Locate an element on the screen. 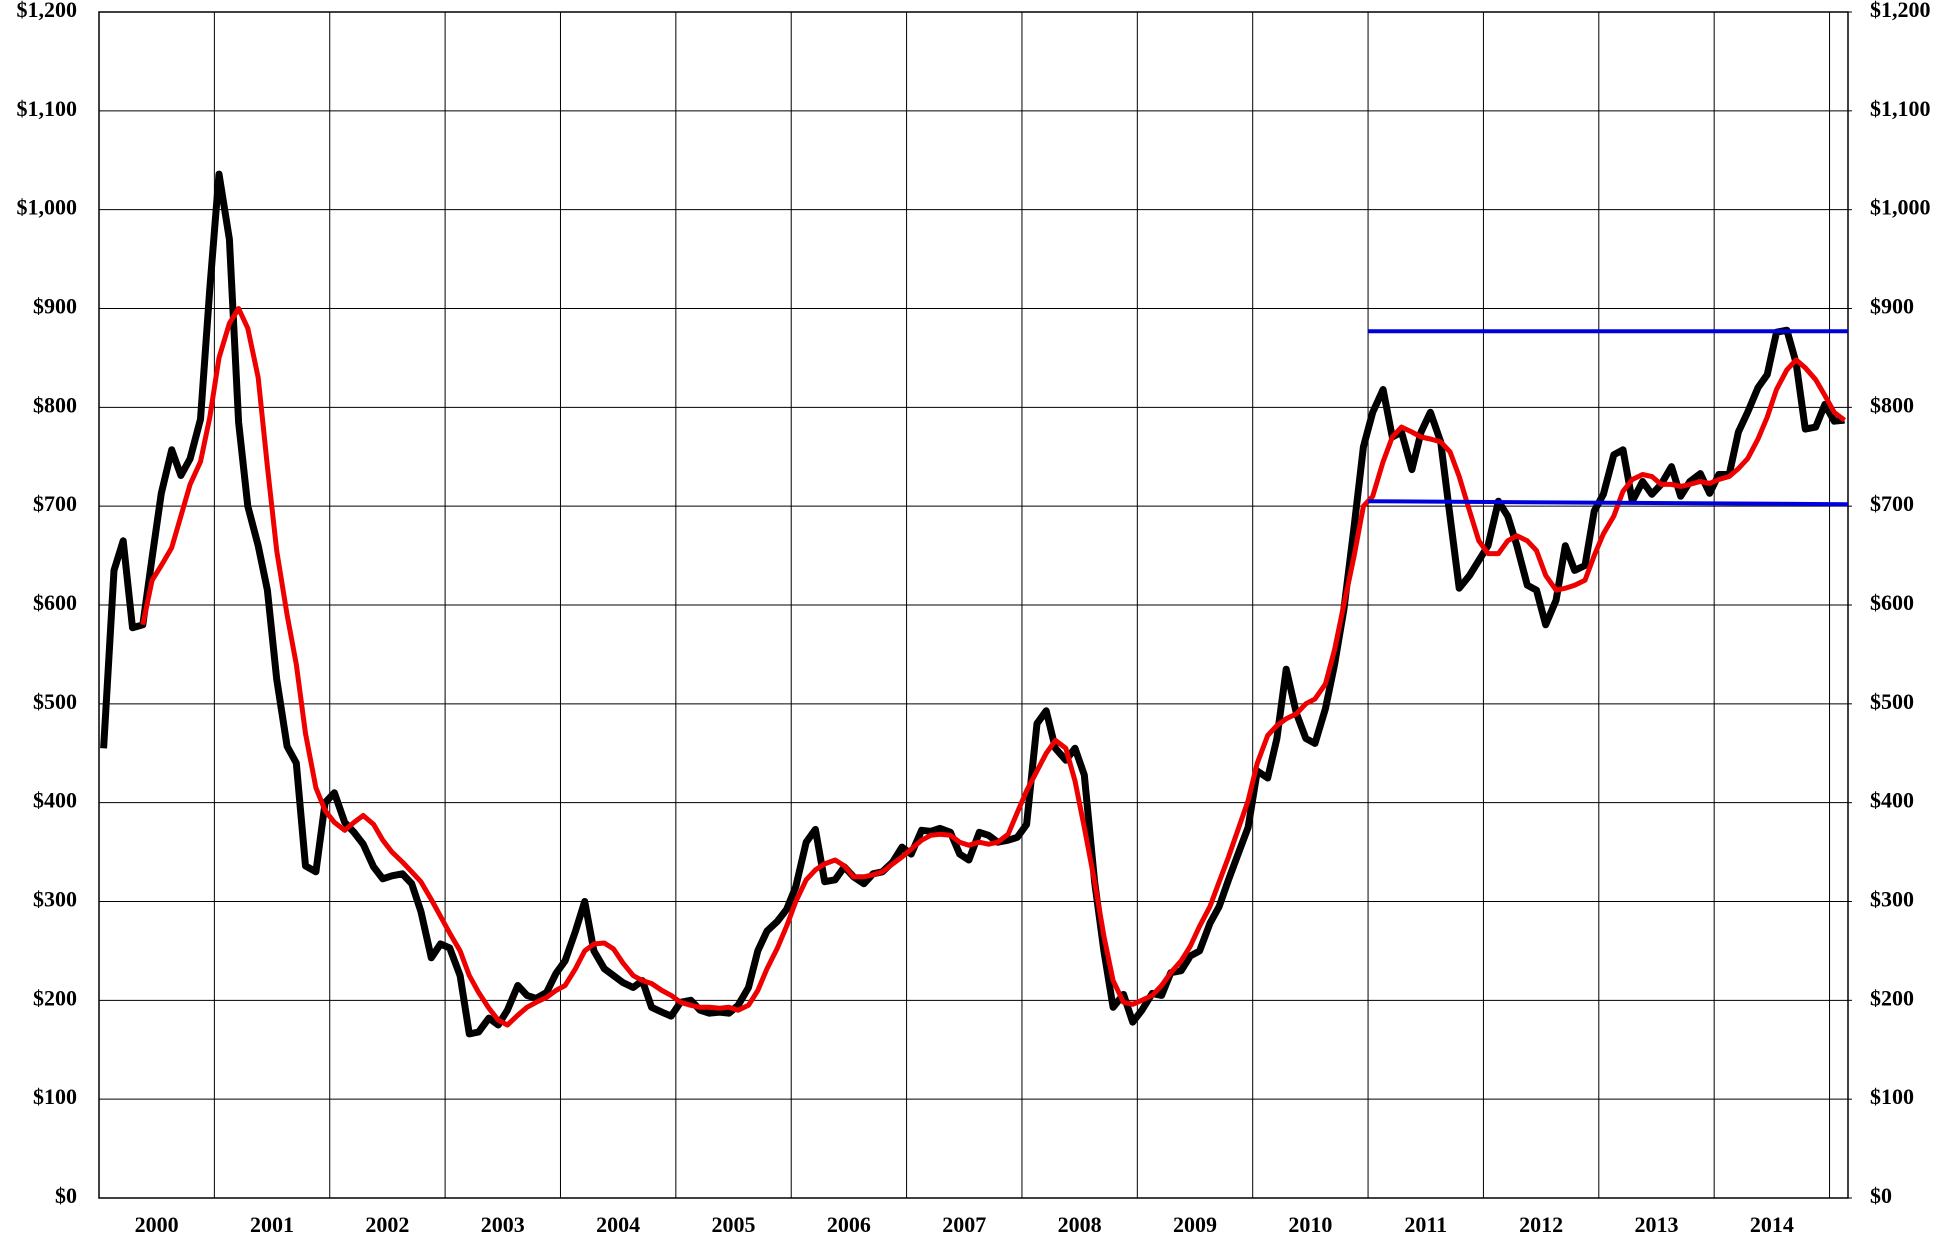  y2-tick-label: $400 is located at coordinates (1892, 800).